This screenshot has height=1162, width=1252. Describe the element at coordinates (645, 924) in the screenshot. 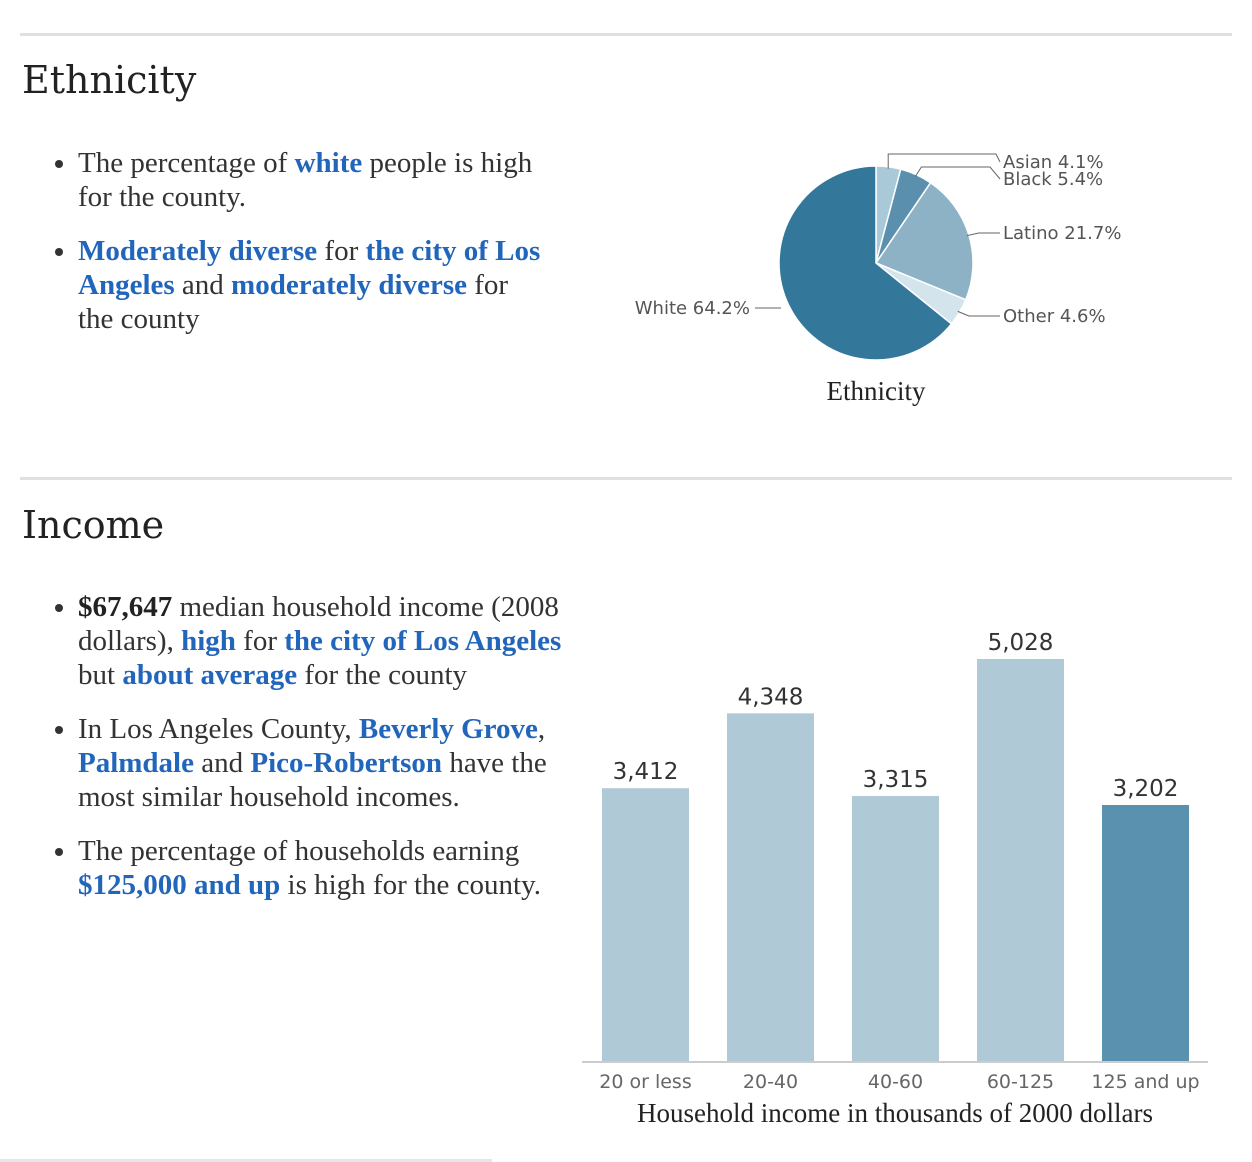

I see `bar-20-or-less` at that location.